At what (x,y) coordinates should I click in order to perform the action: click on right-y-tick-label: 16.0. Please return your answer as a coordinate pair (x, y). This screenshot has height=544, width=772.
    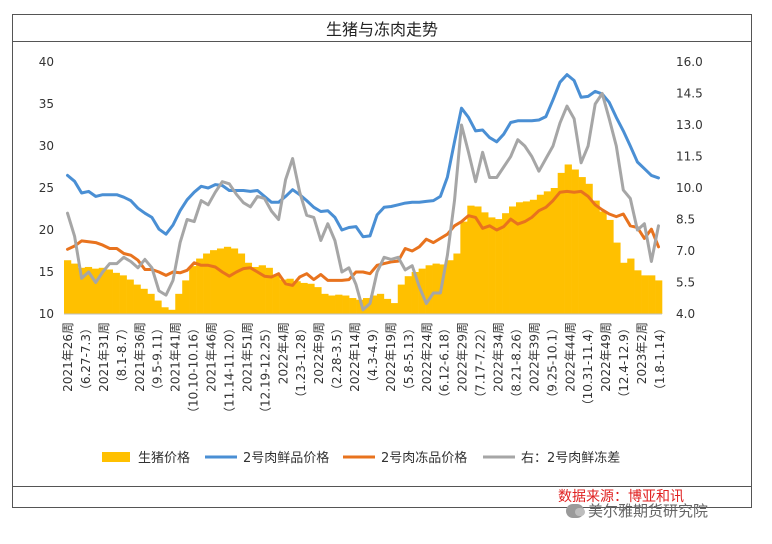
    Looking at the image, I should click on (689, 62).